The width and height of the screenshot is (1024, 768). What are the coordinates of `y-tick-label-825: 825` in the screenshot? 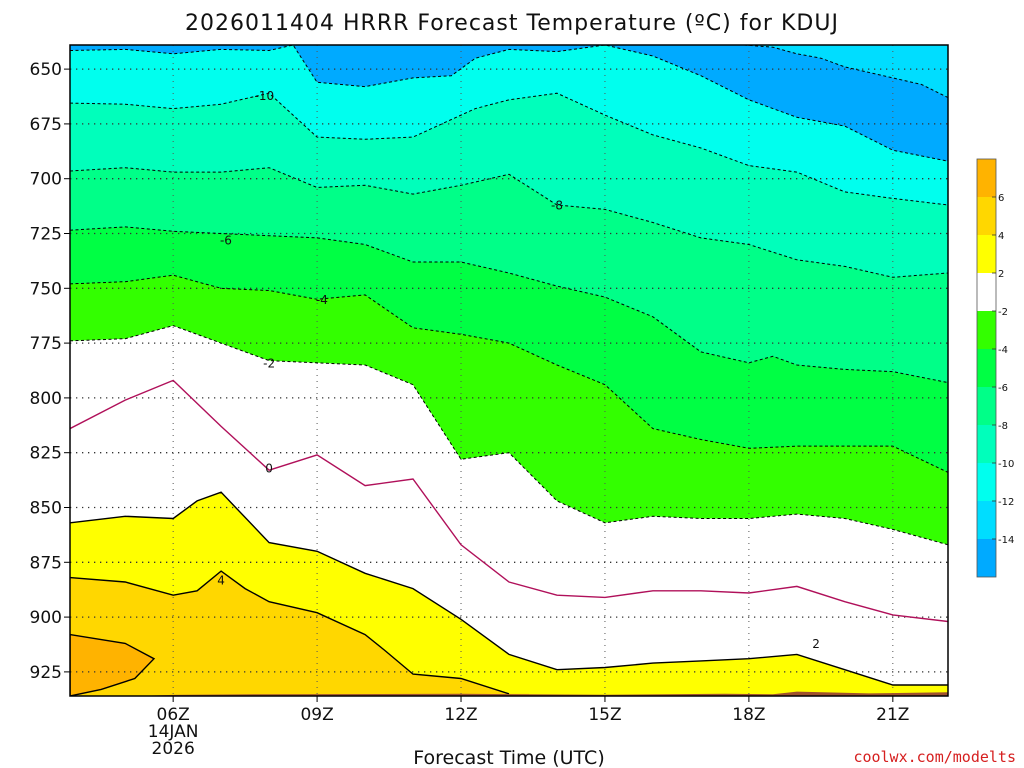 It's located at (46, 454).